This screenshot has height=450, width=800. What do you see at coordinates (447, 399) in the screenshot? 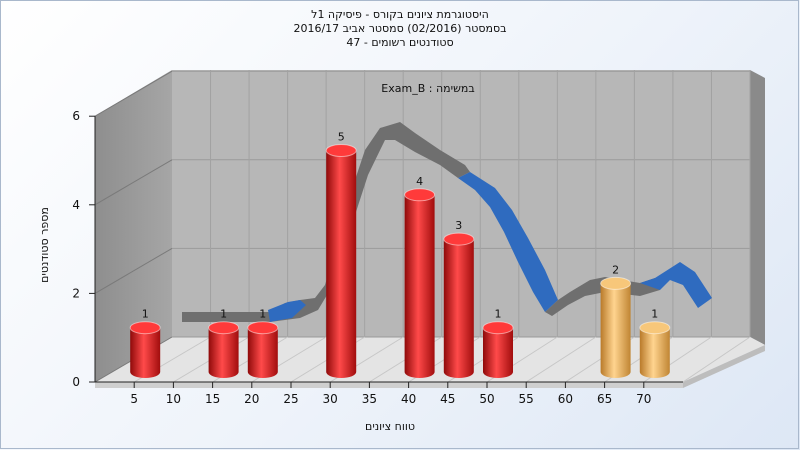
I see `x-tick-label: 45` at bounding box center [447, 399].